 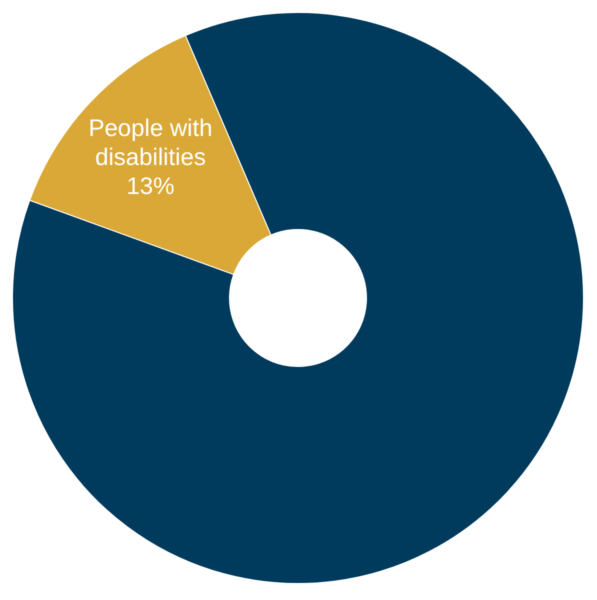 What do you see at coordinates (150, 186) in the screenshot?
I see `data-label: 13%` at bounding box center [150, 186].